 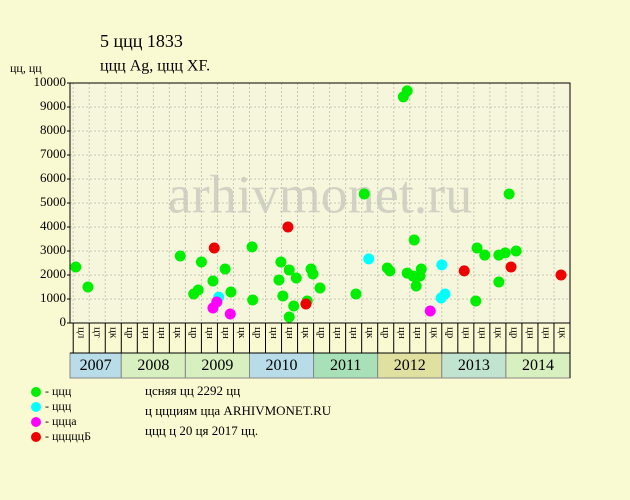 What do you see at coordinates (201, 430) in the screenshot?
I see `note: ццц ц 20 ця 2017 цц.` at bounding box center [201, 430].